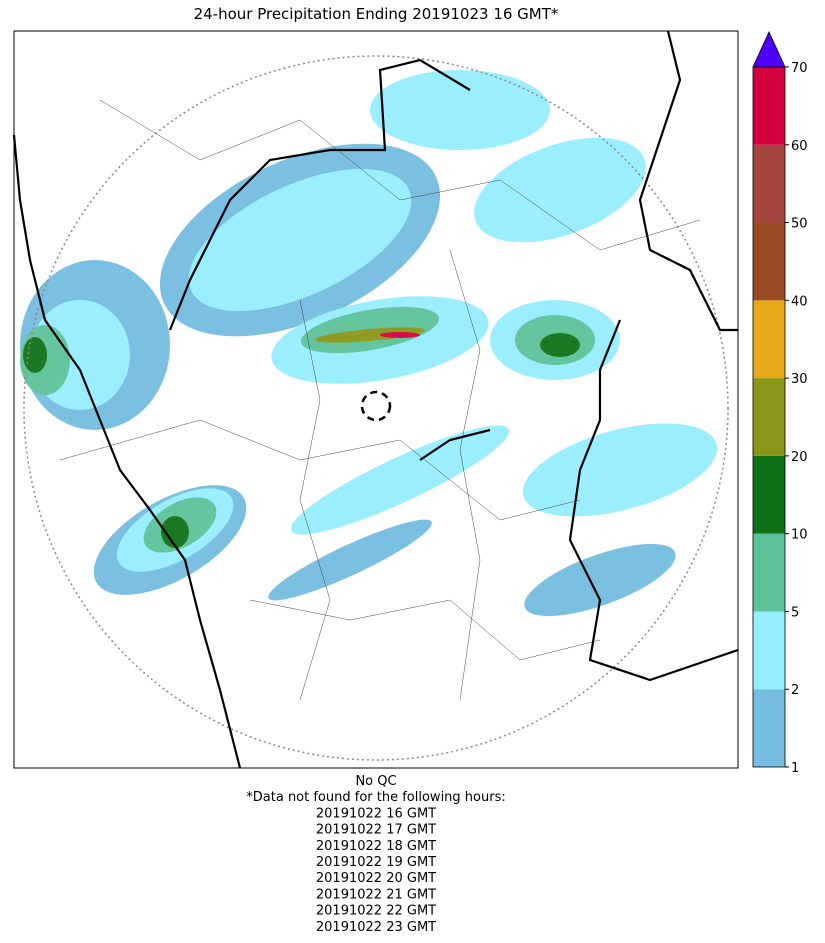 Image resolution: width=825 pixels, height=943 pixels. Describe the element at coordinates (376, 813) in the screenshot. I see `note-line: 20191022 16 GMT` at that location.